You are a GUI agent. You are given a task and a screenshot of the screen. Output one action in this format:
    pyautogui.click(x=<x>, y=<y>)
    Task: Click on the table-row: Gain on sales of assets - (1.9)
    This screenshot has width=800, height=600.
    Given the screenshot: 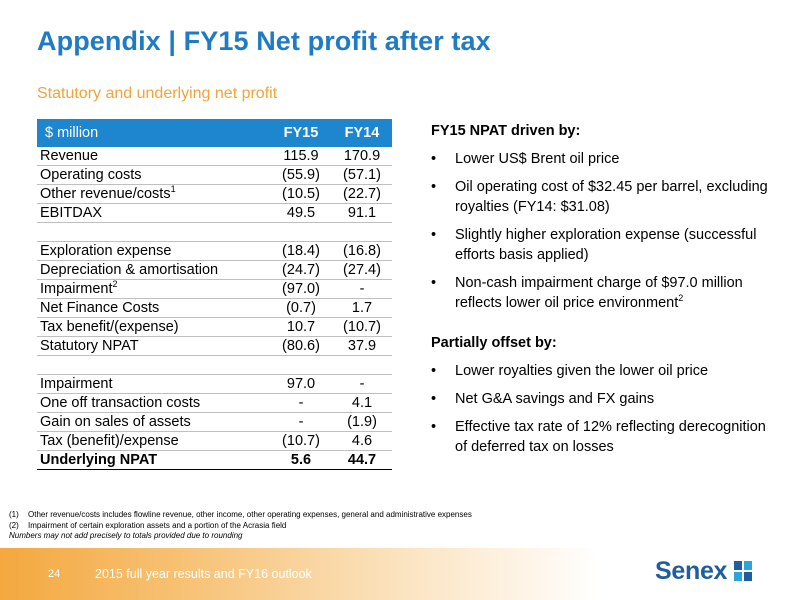 What is the action you would take?
    pyautogui.click(x=214, y=422)
    